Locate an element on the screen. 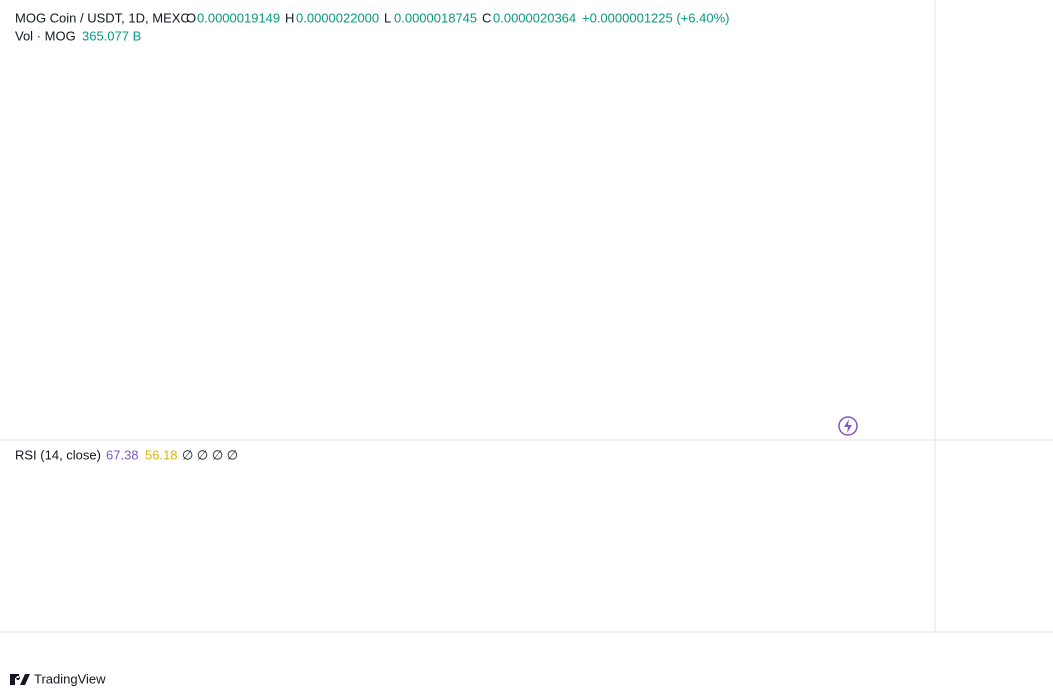 The height and width of the screenshot is (697, 1053). ohlc-value: 0.0000018745 is located at coordinates (435, 17).